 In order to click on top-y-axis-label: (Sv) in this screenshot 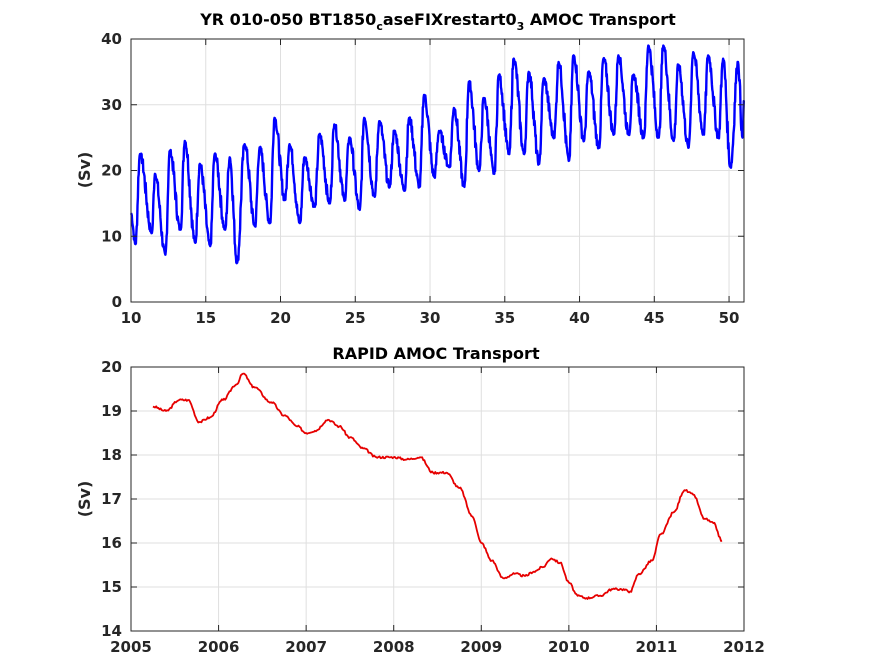, I will do `click(84, 170)`.